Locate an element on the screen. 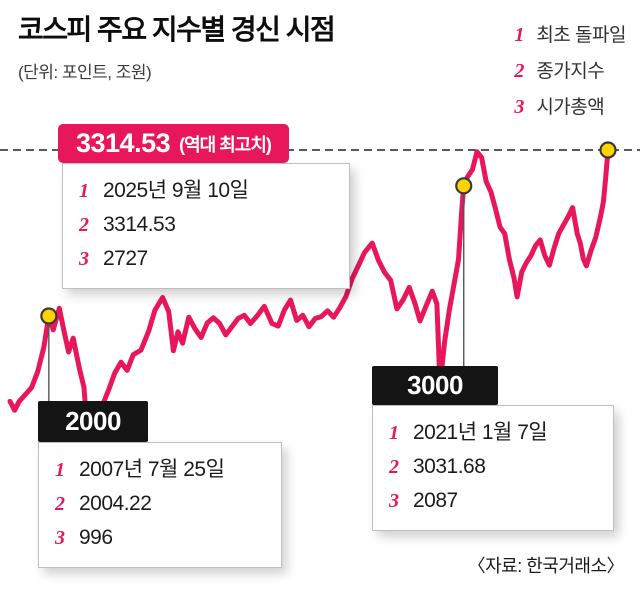  callout-row: 2 2004.22 is located at coordinates (161, 504).